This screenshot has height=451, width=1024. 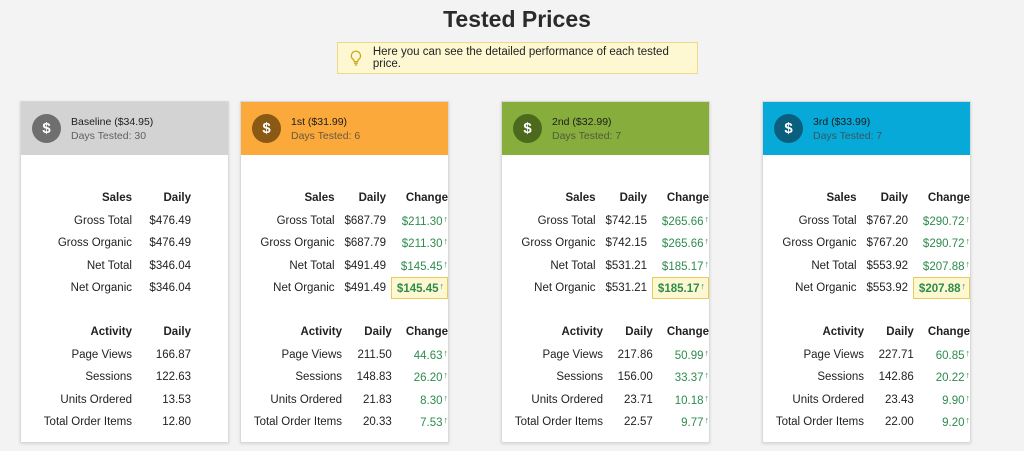 I want to click on daily-value: 22.00, so click(x=899, y=422).